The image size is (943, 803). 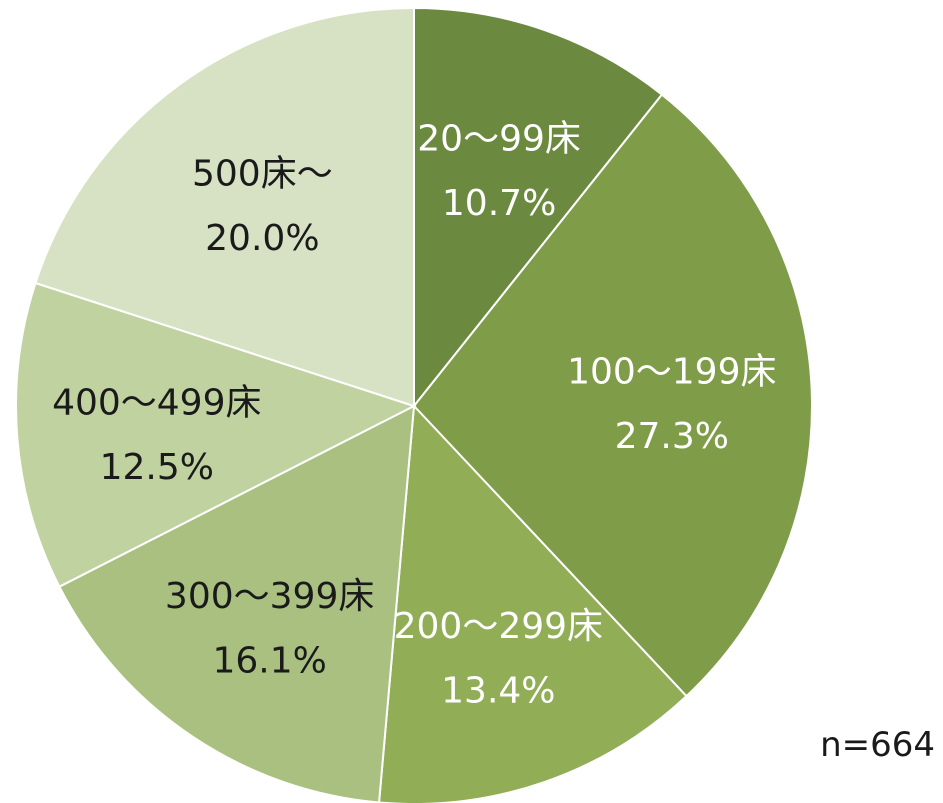 I want to click on slice-category-label-4: 400～499床, so click(x=156, y=402).